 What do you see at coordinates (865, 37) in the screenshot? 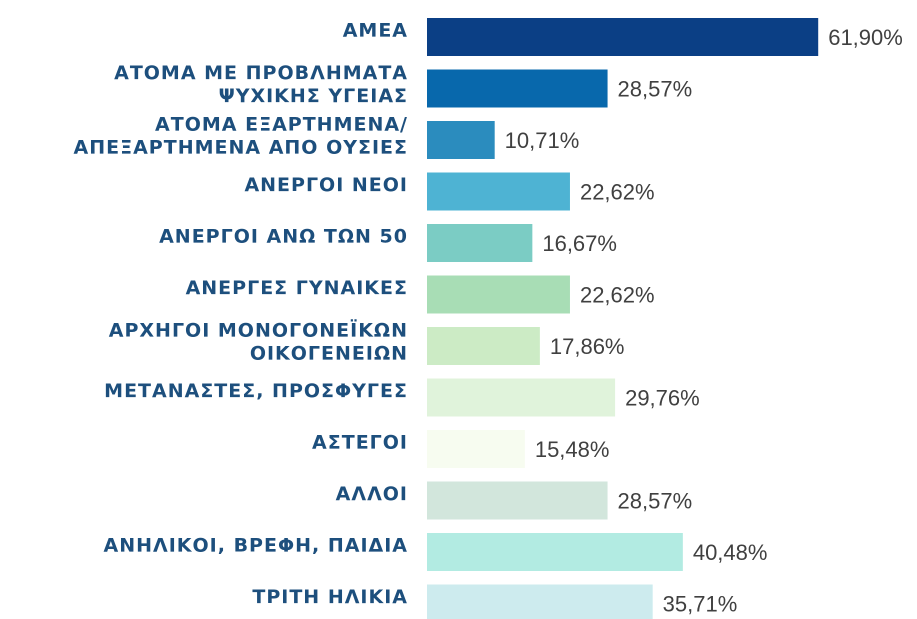
I see `value-label: 61,90%` at bounding box center [865, 37].